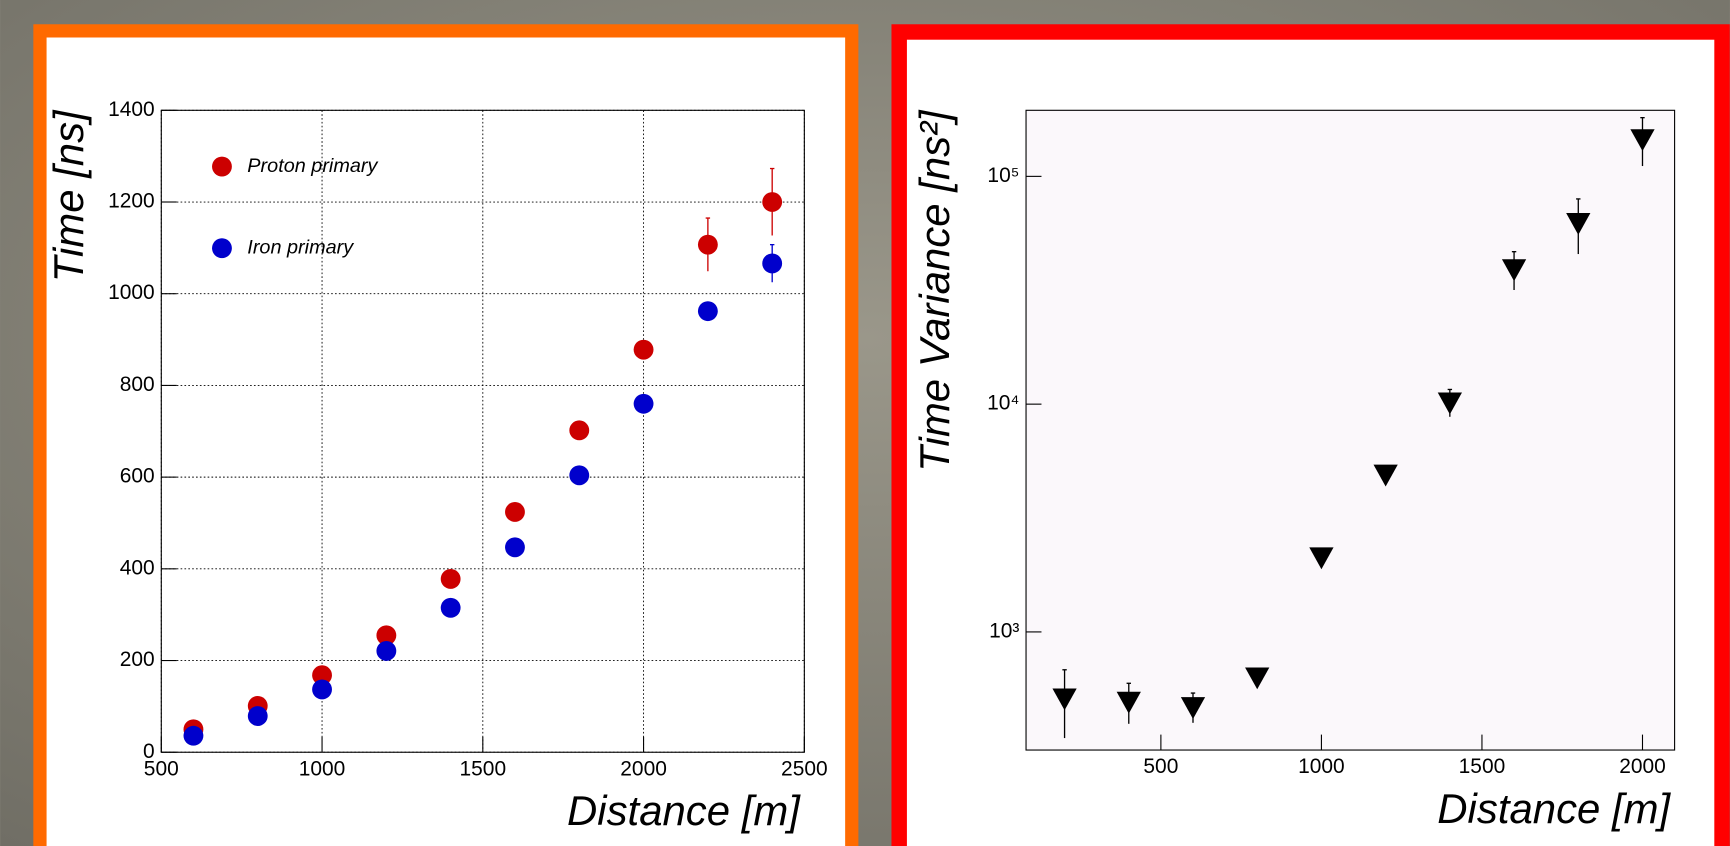 The width and height of the screenshot is (1730, 846). What do you see at coordinates (1004, 630) in the screenshot?
I see `y-tick-label: 10³` at bounding box center [1004, 630].